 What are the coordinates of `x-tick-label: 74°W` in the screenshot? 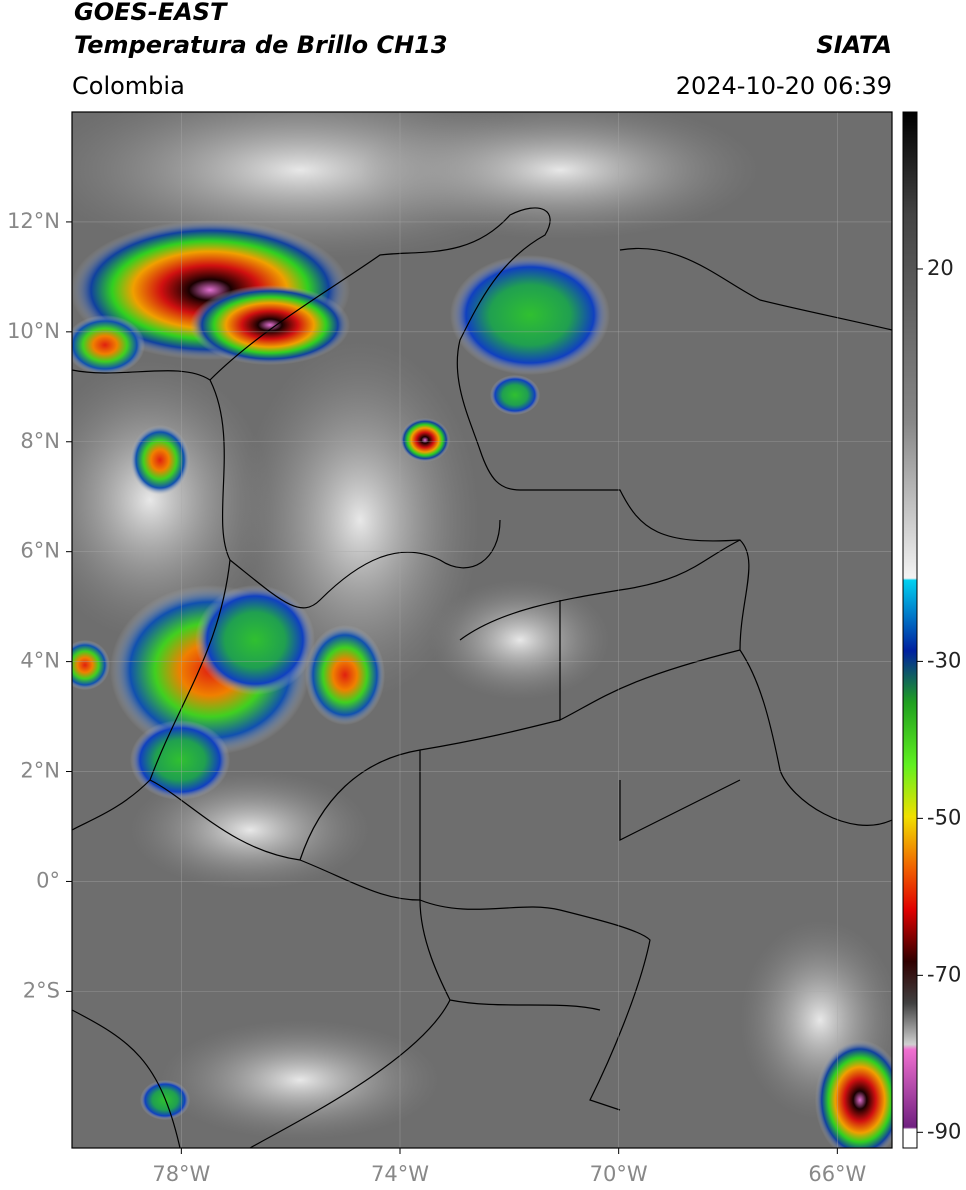 It's located at (400, 1174).